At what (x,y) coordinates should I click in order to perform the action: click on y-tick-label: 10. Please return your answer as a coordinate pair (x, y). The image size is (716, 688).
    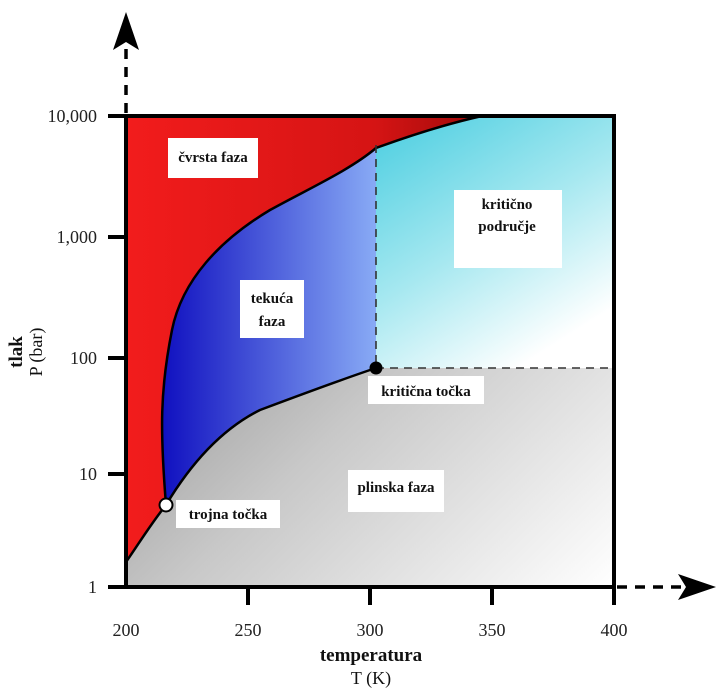
    Looking at the image, I should click on (88, 474).